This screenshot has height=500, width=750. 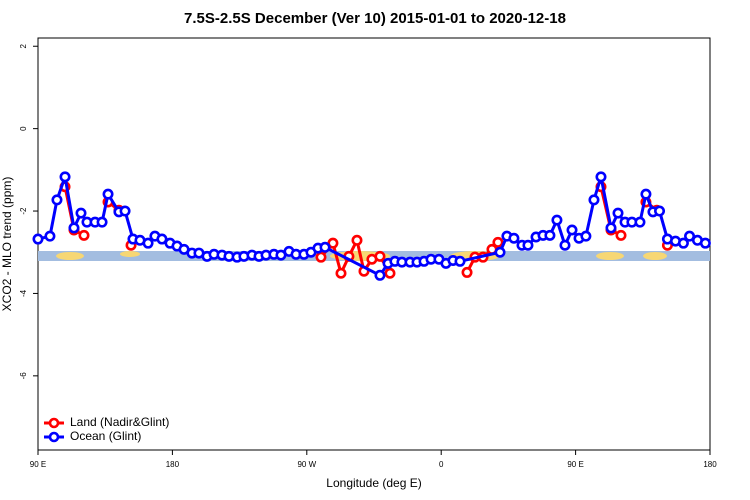 What do you see at coordinates (373, 483) in the screenshot?
I see `x-axis-label: Longitude (deg E)` at bounding box center [373, 483].